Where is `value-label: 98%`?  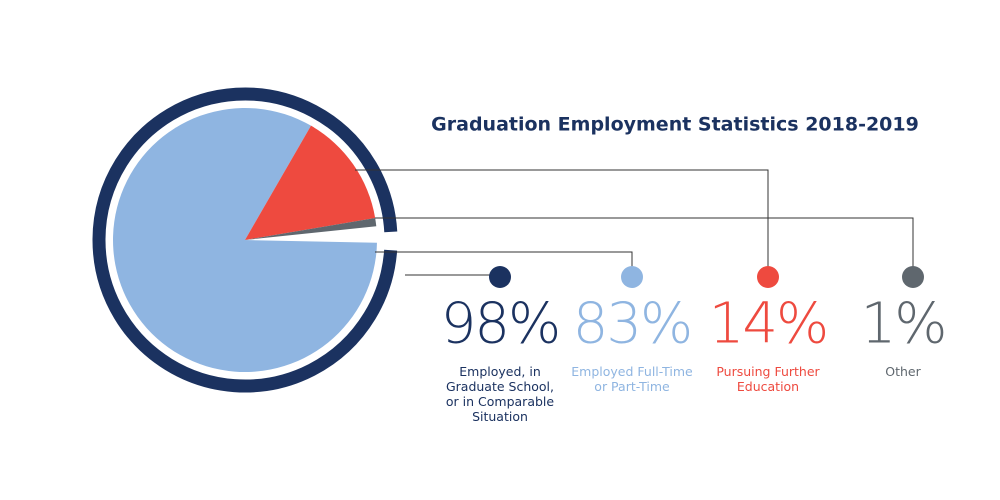 value-label: 98% is located at coordinates (500, 323).